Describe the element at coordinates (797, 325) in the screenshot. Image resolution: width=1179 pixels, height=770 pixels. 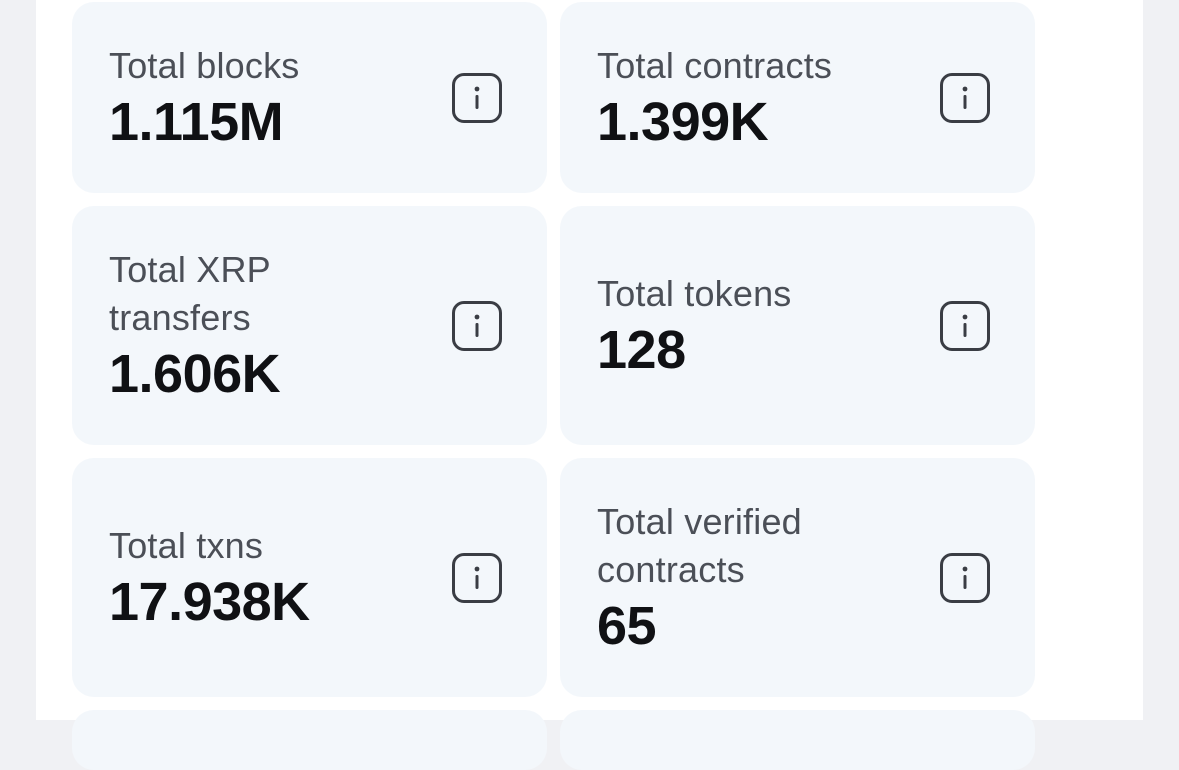
I see `stat-card-total-tokens: Total tokens 128` at that location.